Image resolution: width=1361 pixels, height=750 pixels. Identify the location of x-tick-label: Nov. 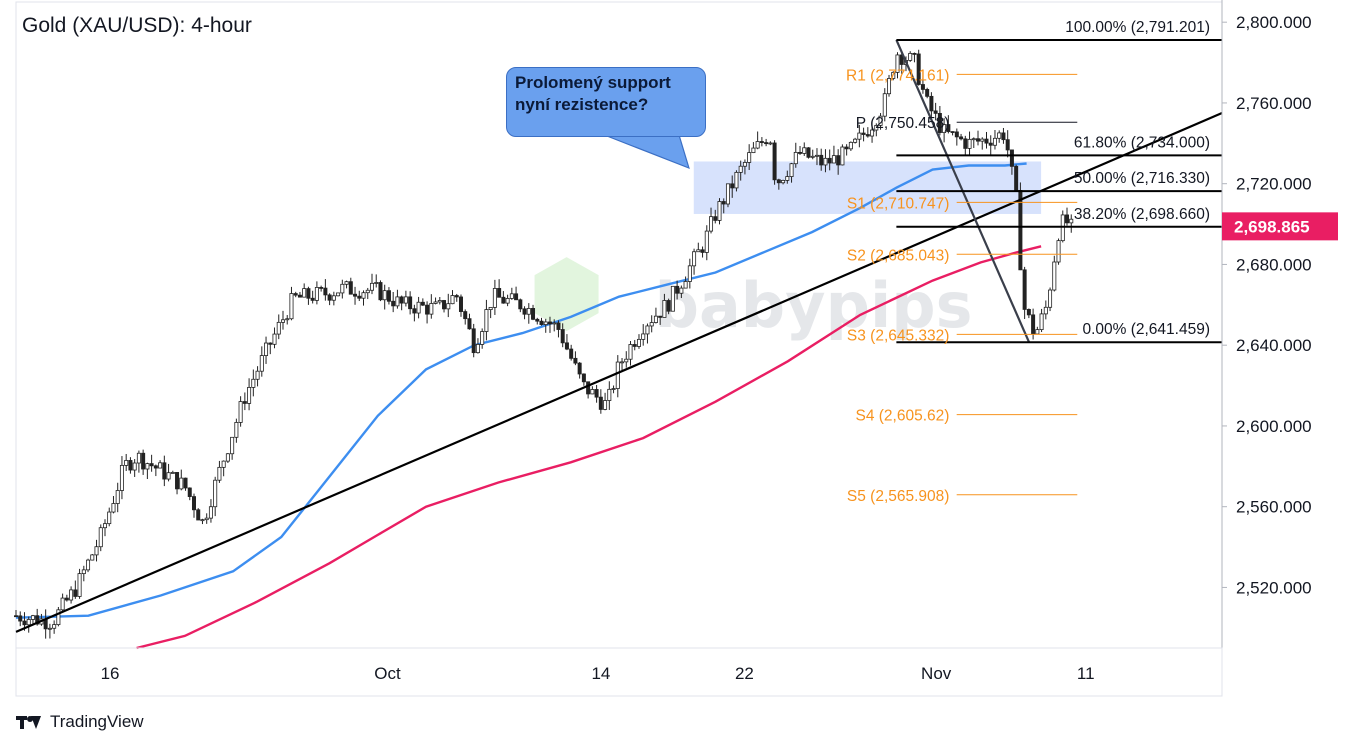
(936, 673).